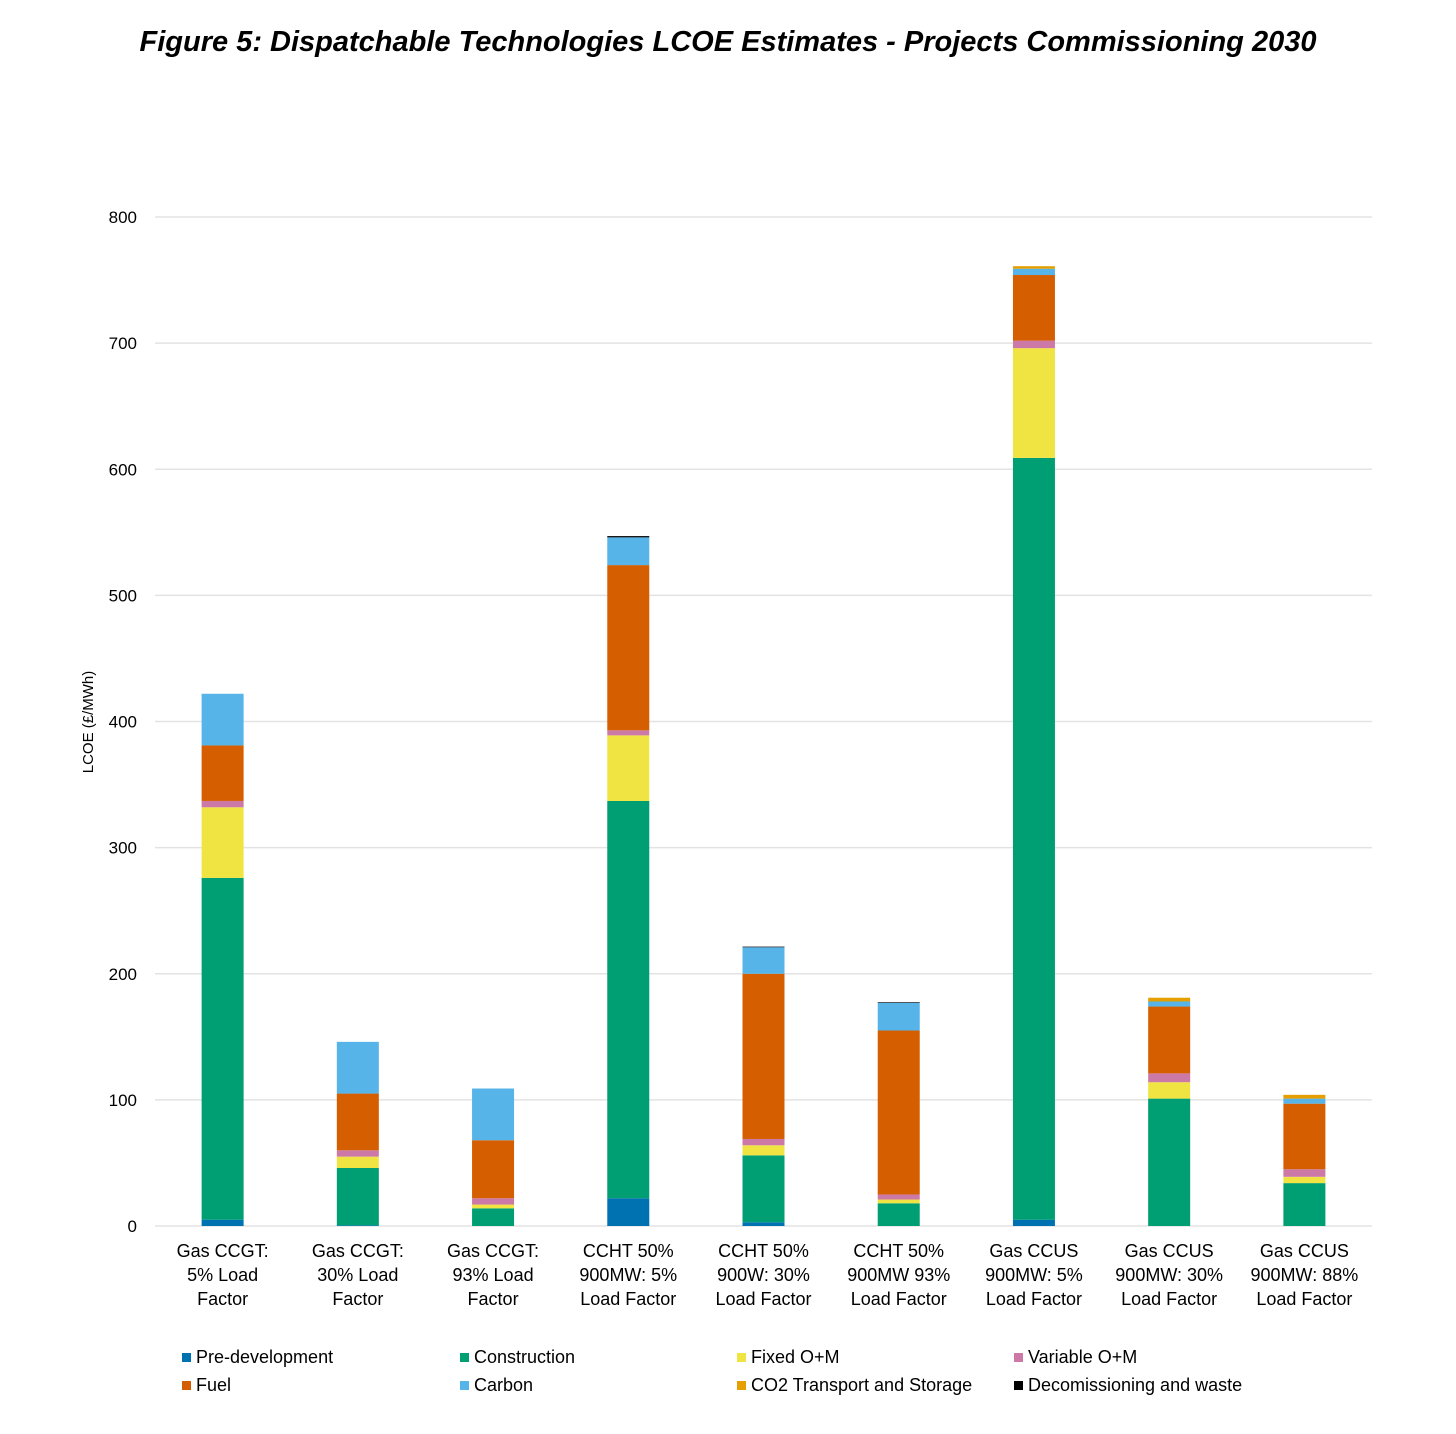 Image resolution: width=1456 pixels, height=1434 pixels. What do you see at coordinates (357, 1275) in the screenshot?
I see `x-tick-label: 30% Load` at bounding box center [357, 1275].